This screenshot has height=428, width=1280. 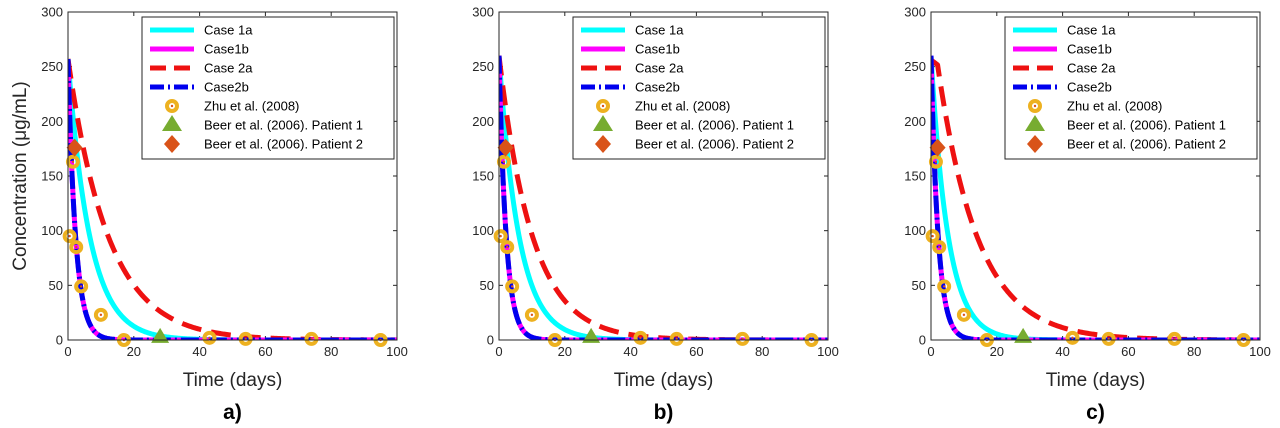 What do you see at coordinates (483, 12) in the screenshot?
I see `y-tick-label: 300` at bounding box center [483, 12].